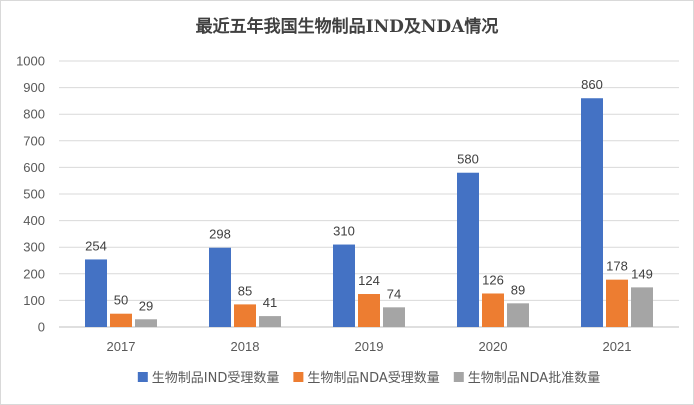  Describe the element at coordinates (518, 289) in the screenshot. I see `data-label: 89` at that location.